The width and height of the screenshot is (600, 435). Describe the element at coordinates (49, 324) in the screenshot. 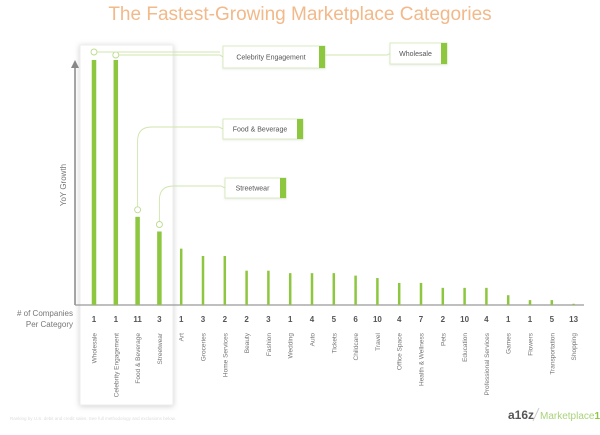

I see `count-label-2: Per Category` at that location.